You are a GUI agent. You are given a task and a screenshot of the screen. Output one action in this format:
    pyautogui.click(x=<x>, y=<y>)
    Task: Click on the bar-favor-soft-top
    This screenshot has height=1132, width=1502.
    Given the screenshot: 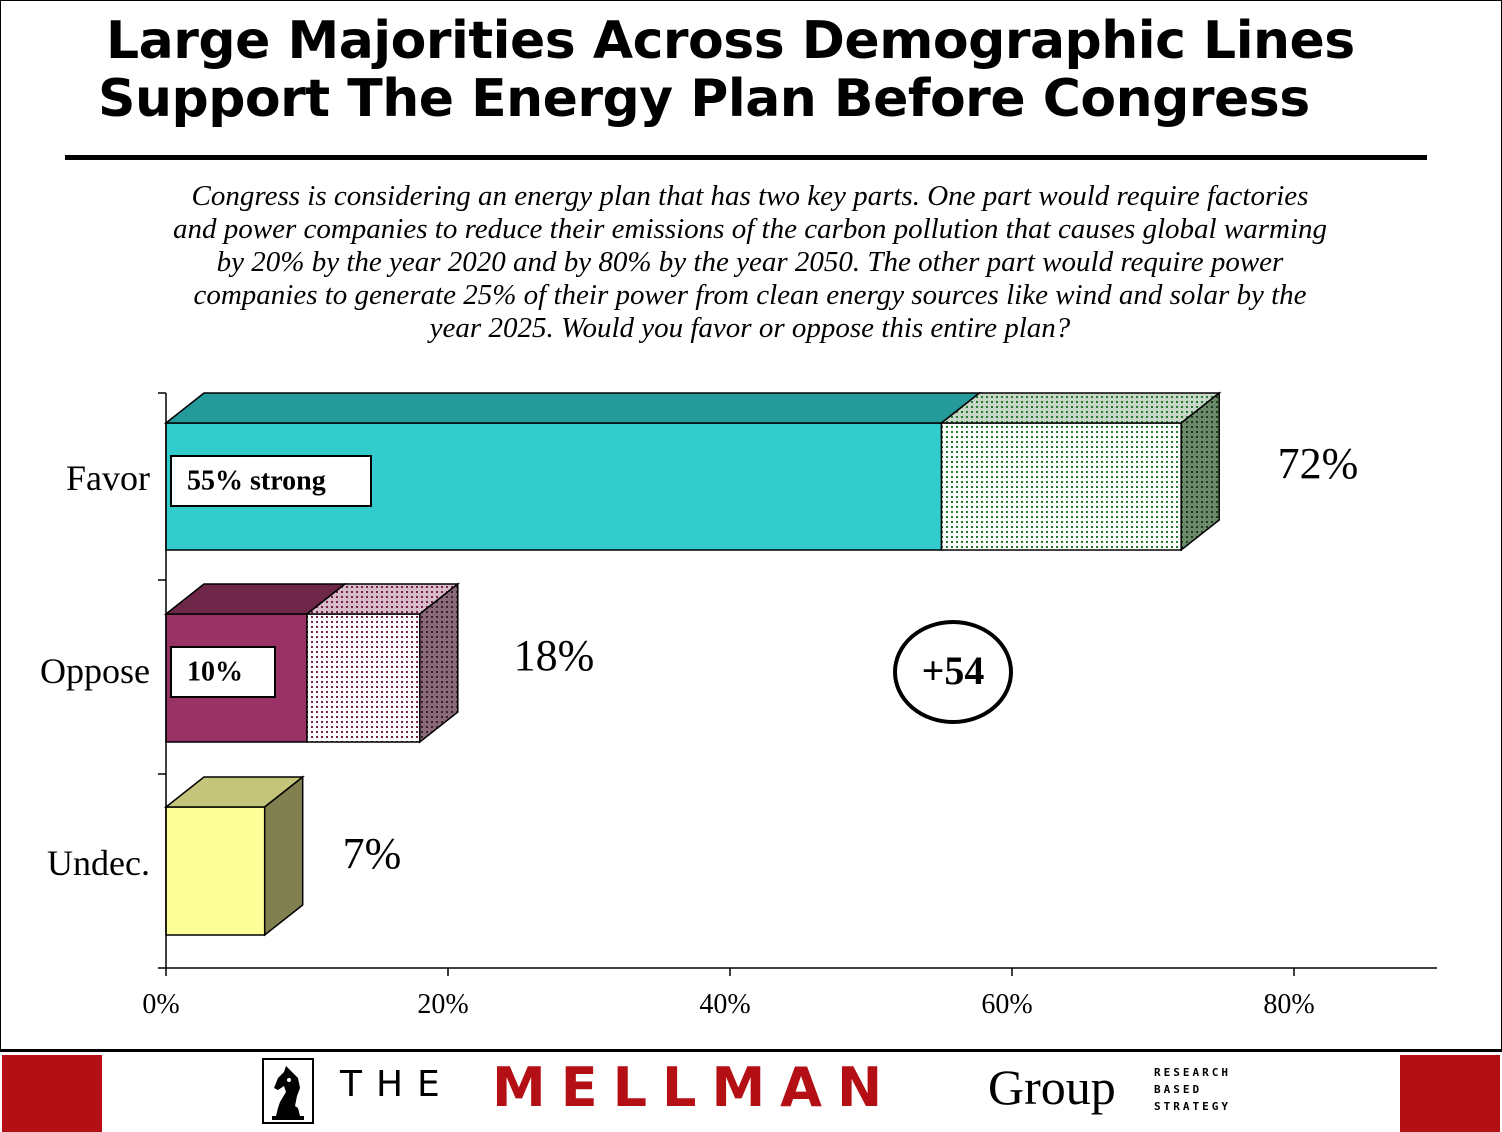 What is the action you would take?
    pyautogui.click(x=1080, y=408)
    